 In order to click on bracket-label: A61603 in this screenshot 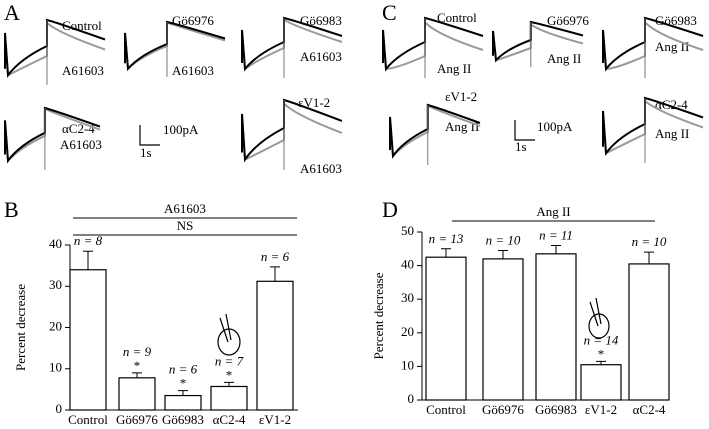, I will do `click(185, 208)`.